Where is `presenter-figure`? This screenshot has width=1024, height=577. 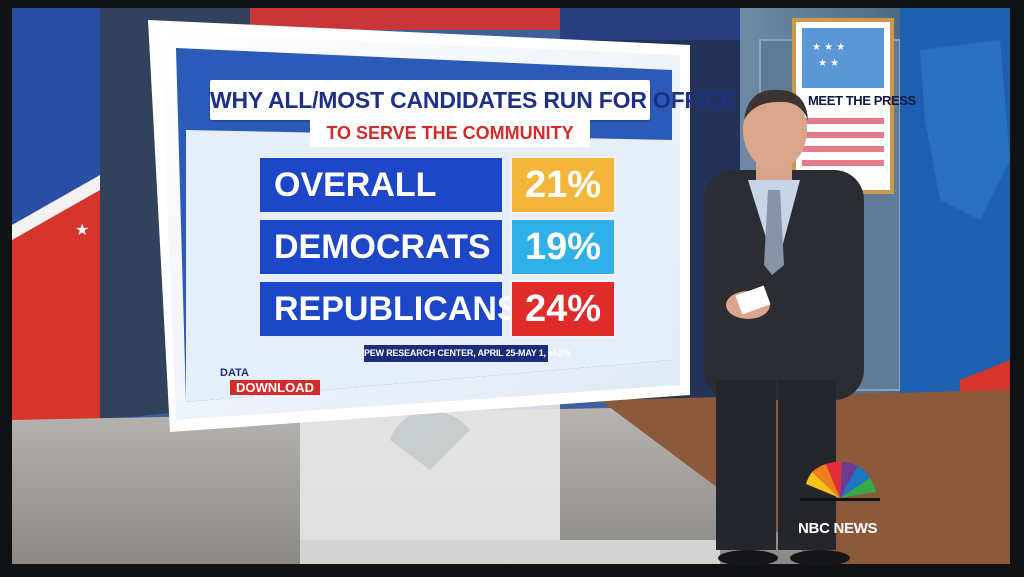
presenter-figure is located at coordinates (784, 327).